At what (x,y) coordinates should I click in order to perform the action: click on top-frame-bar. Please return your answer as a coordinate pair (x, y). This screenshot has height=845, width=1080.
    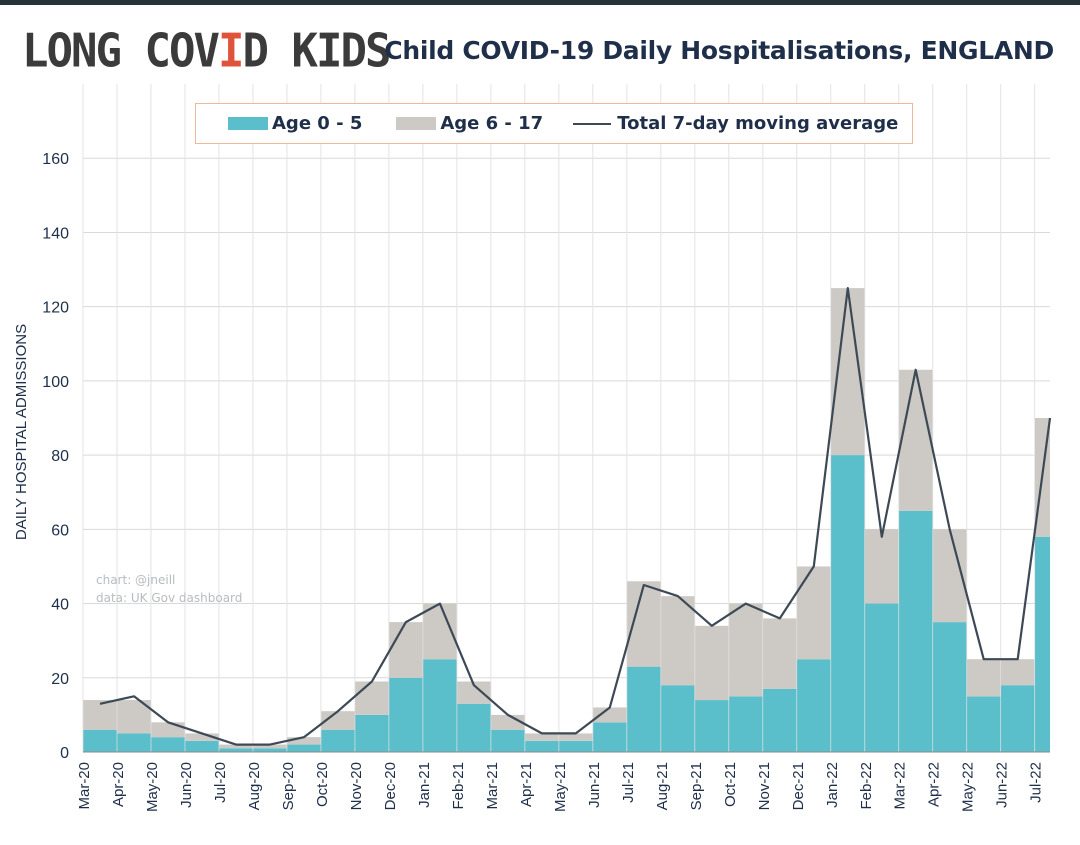
    Looking at the image, I should click on (540, 2).